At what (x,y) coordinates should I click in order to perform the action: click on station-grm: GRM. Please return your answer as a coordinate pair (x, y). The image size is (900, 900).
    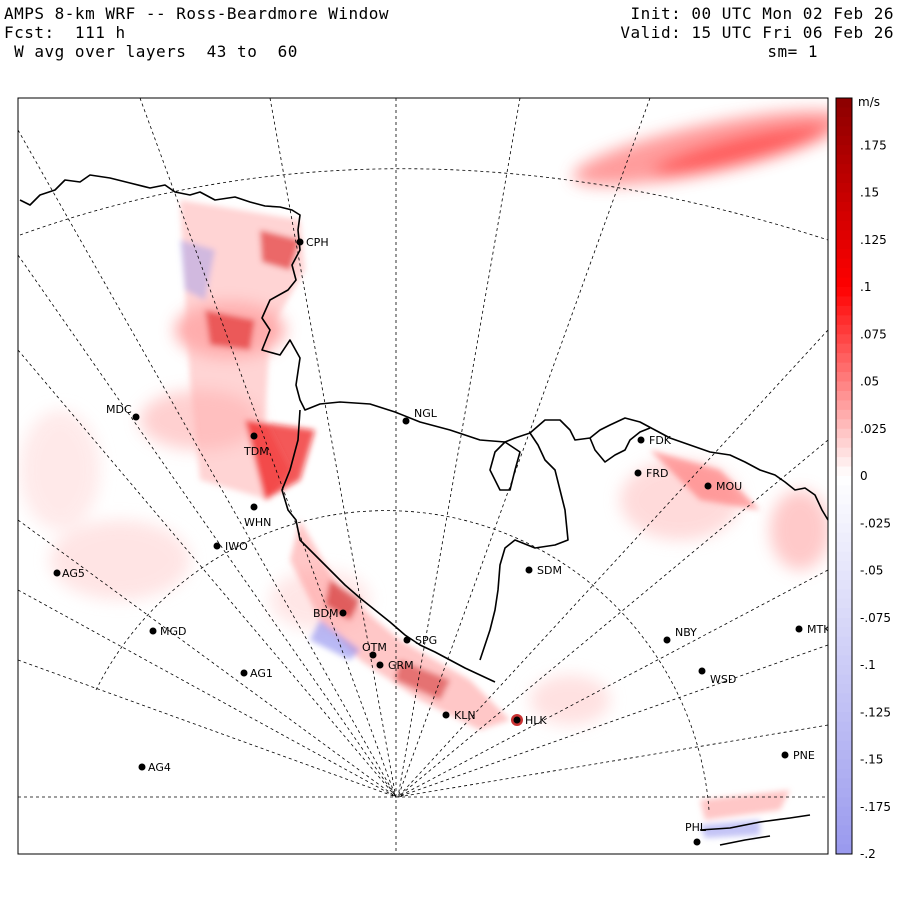
    Looking at the image, I should click on (395, 665).